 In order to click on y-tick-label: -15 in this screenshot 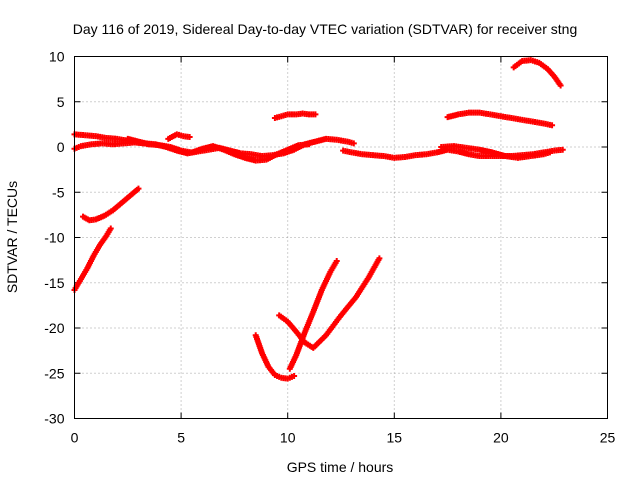, I will do `click(54, 283)`.